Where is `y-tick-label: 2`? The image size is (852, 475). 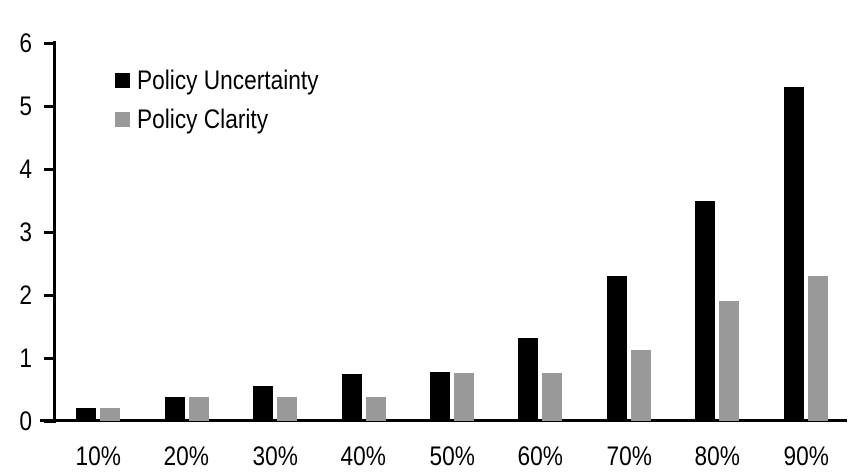 y-tick-label: 2 is located at coordinates (25, 295).